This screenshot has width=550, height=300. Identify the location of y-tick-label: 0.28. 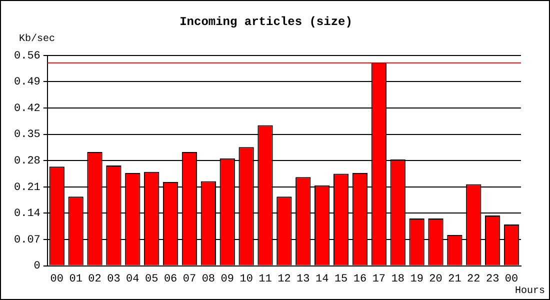
(27, 162).